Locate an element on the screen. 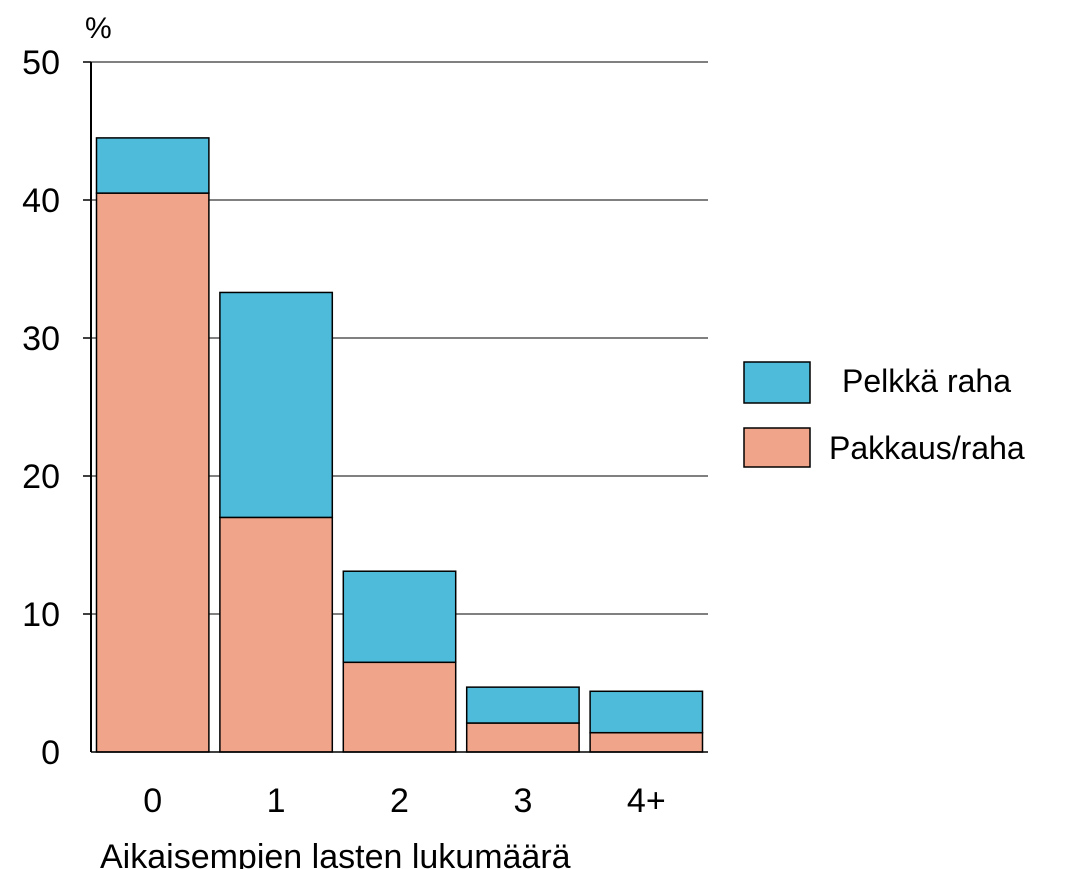 The width and height of the screenshot is (1066, 869). y-tick-labels: 0 10 20 30 40 50 is located at coordinates (56, 408).